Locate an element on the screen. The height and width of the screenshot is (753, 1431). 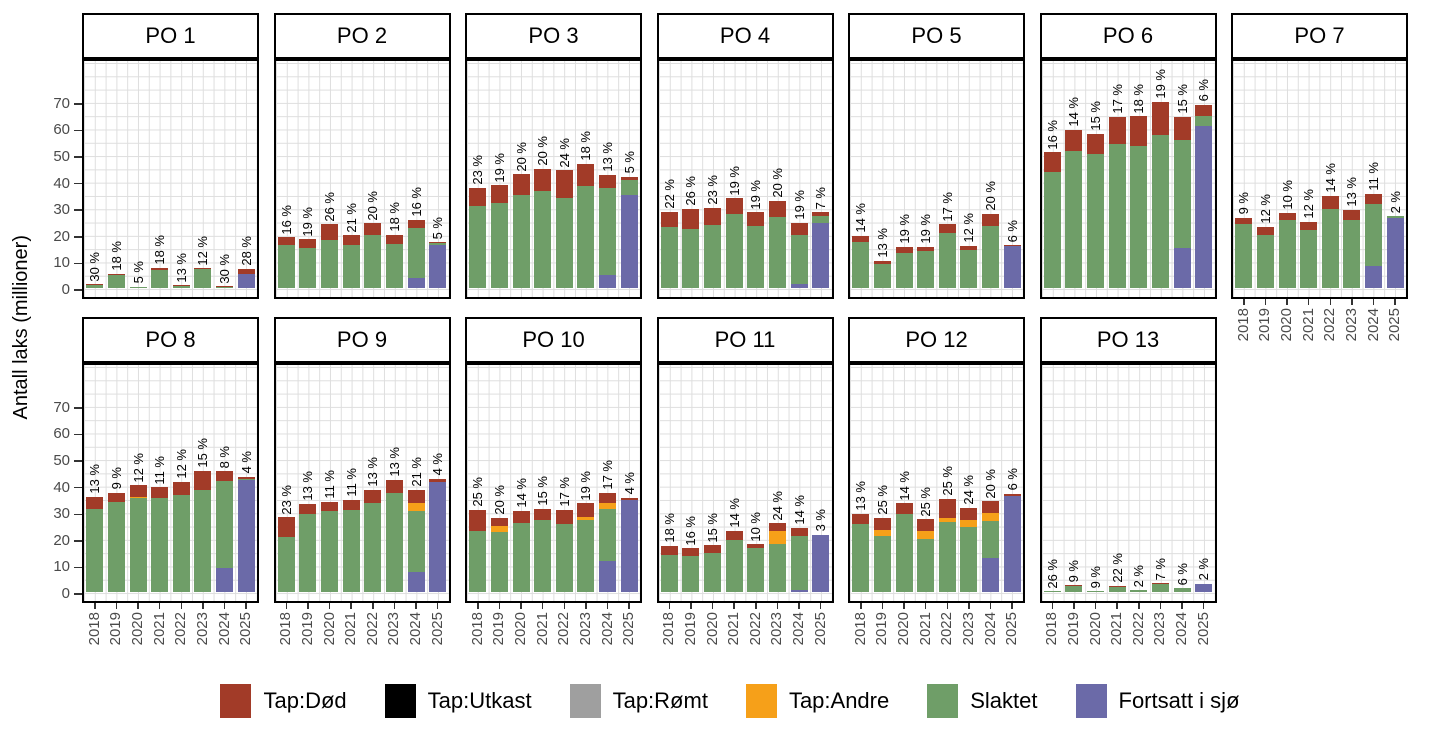
facet-strip-label: PO 4 is located at coordinates (745, 35).